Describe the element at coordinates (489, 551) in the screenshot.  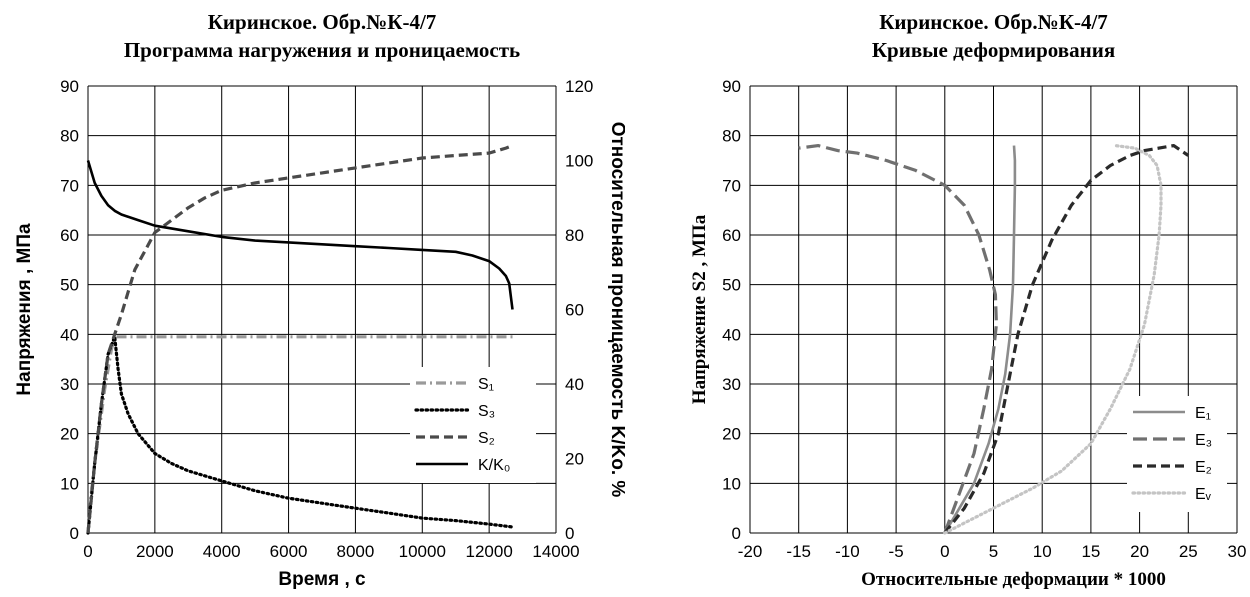
I see `x-tick-label: 12000` at that location.